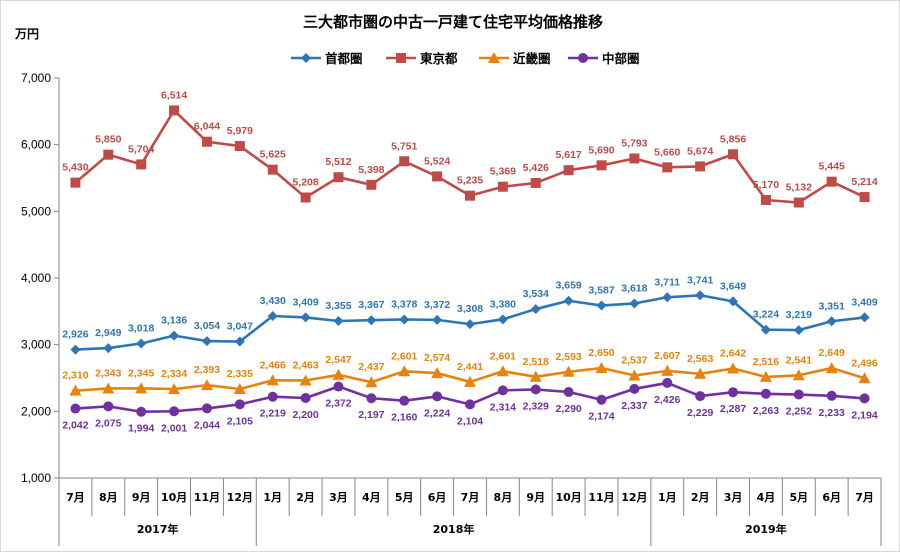 The width and height of the screenshot is (900, 552). What do you see at coordinates (700, 413) in the screenshot?
I see `data-label: 2,229` at bounding box center [700, 413].